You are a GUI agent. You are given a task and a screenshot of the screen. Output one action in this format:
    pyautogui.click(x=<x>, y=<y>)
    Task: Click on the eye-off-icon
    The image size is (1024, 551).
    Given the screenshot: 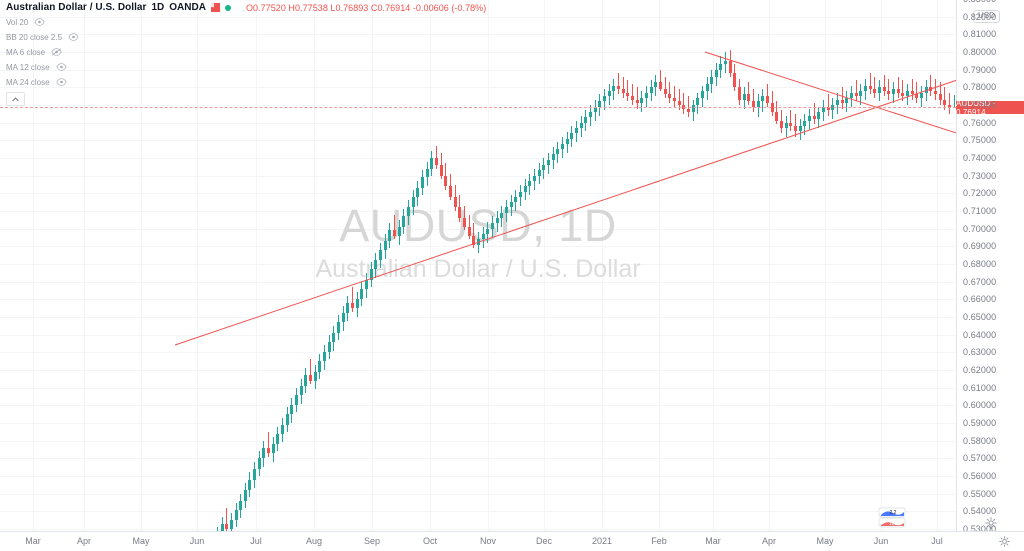 What is the action you would take?
    pyautogui.click(x=56, y=52)
    